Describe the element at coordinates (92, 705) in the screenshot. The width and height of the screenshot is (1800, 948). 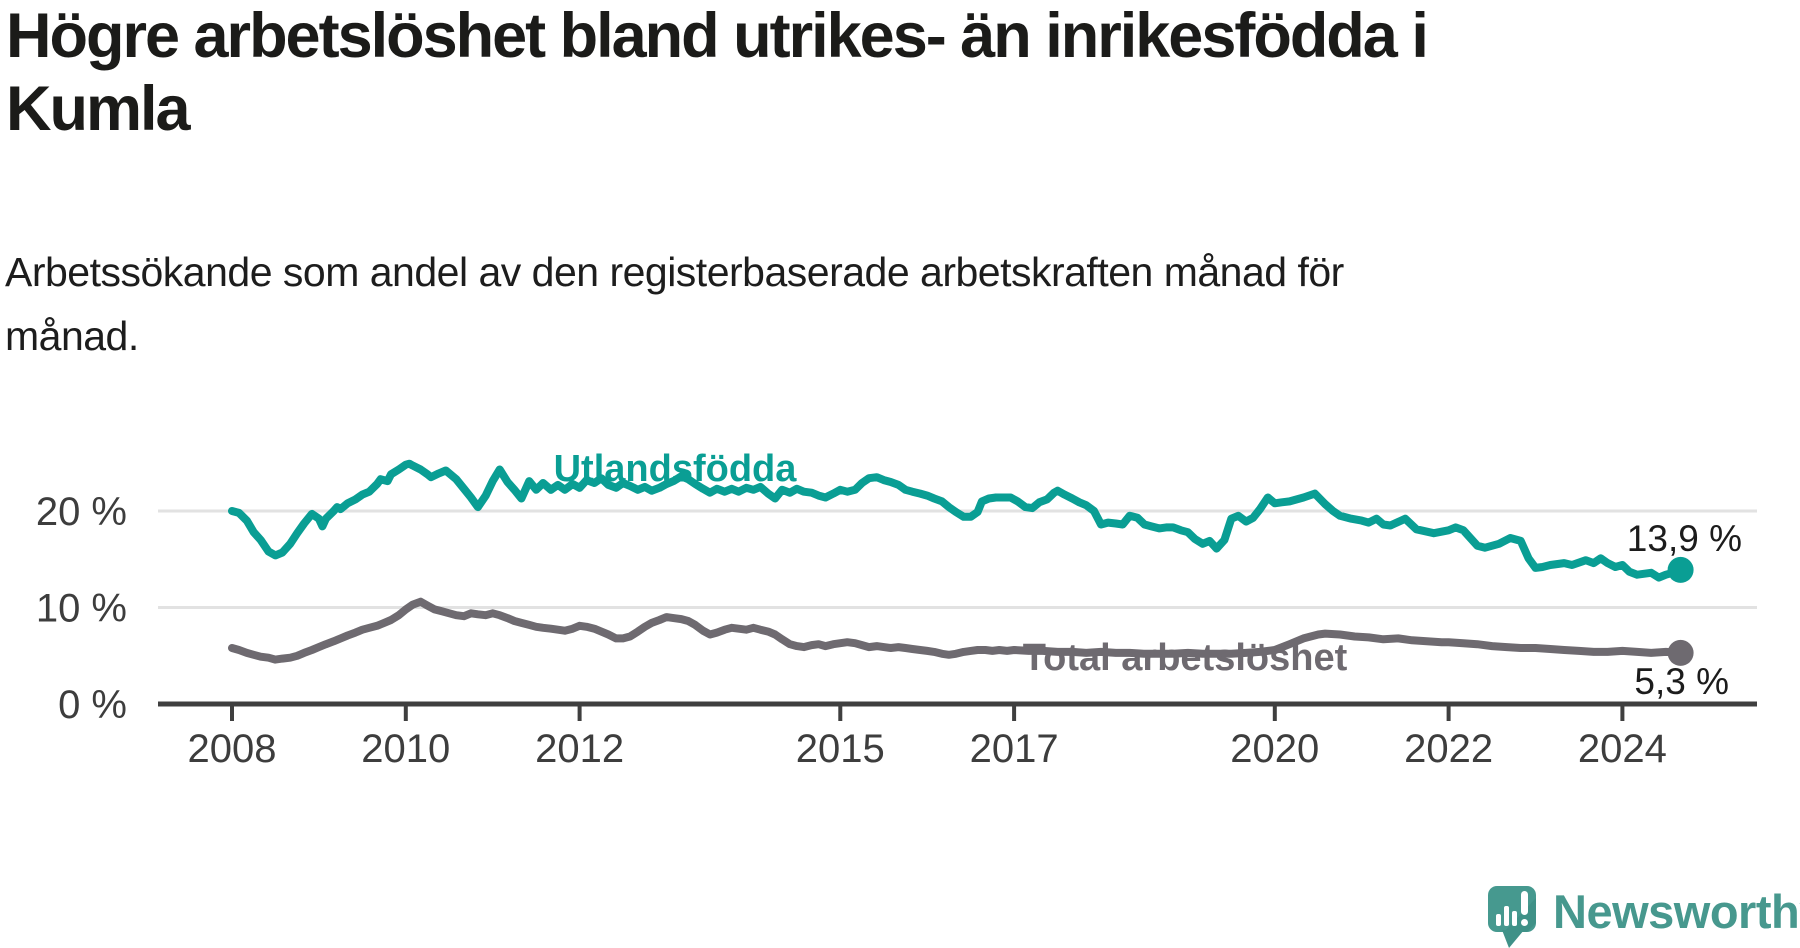
I see `y-axis-label-0: 0 %` at that location.